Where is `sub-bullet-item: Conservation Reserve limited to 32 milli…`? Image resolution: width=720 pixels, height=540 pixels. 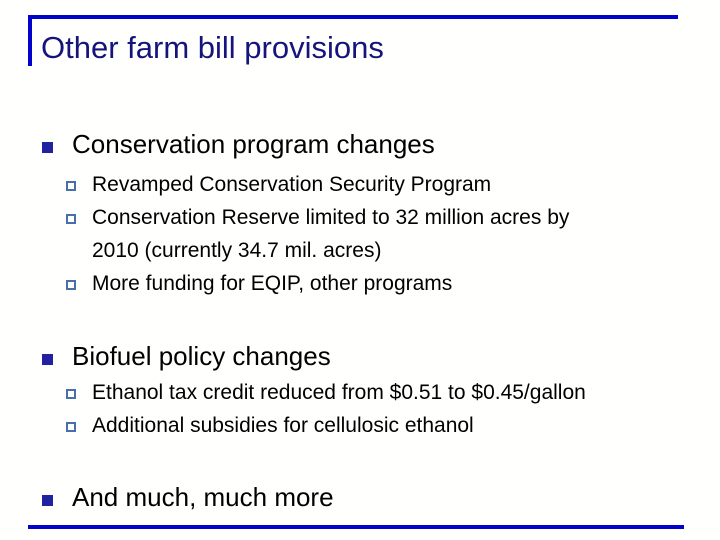 sub-bullet-item: Conservation Reserve limited to 32 milli… is located at coordinates (366, 234).